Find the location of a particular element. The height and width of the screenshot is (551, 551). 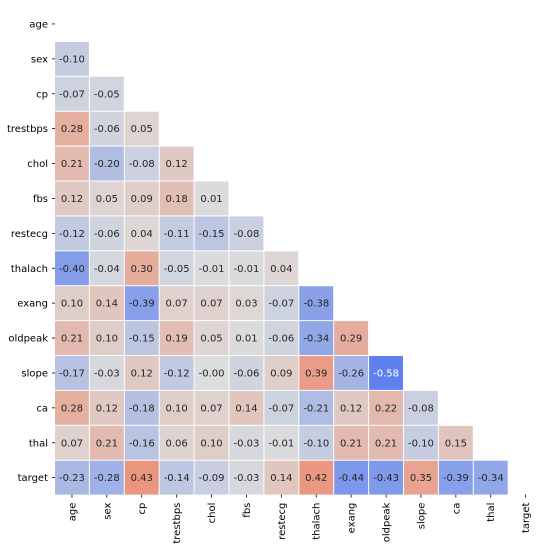

cell-value-exang-cp: -0.39 is located at coordinates (142, 304).